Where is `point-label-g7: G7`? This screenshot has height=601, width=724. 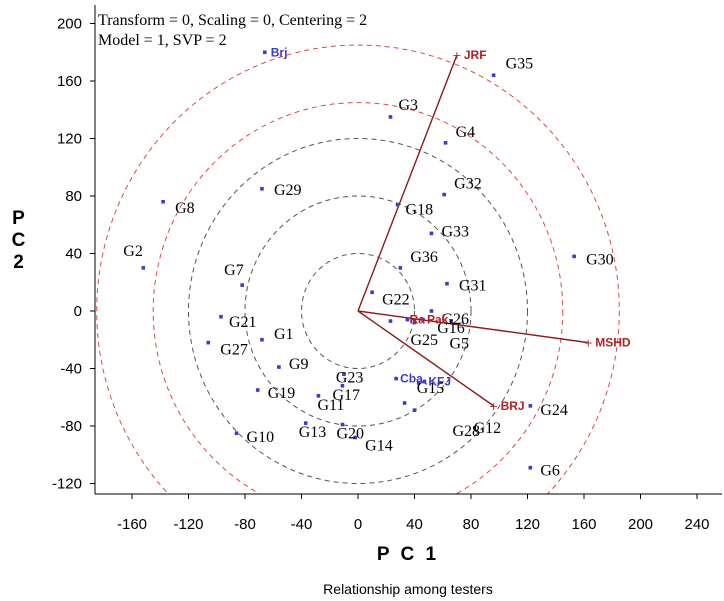
point-label-g7: G7 is located at coordinates (234, 270).